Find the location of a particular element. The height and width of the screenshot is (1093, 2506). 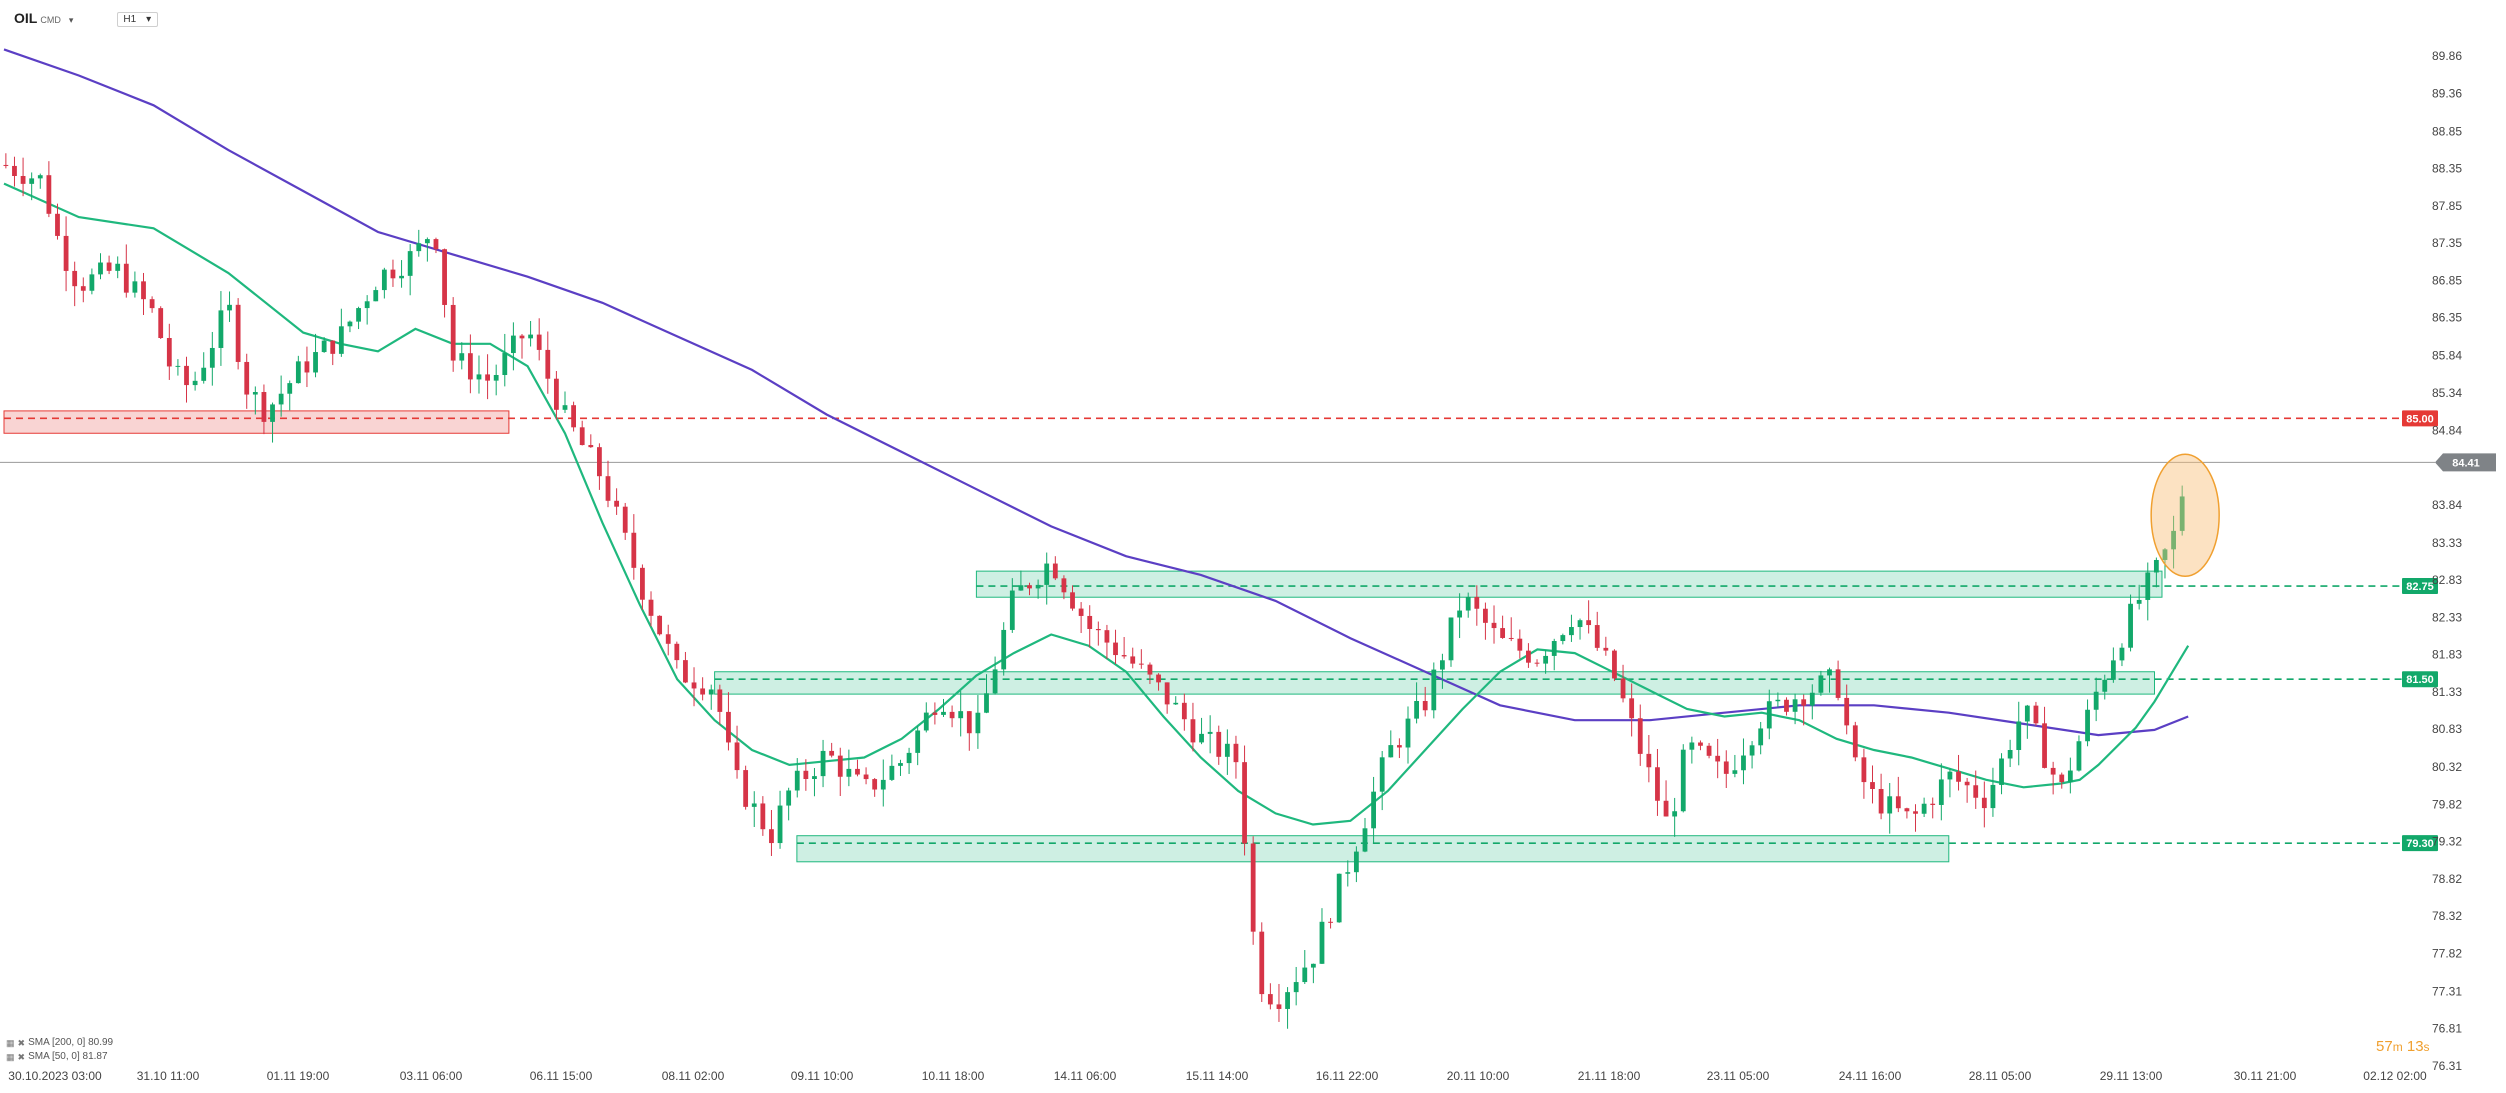

legend-sma50: ▦ ✖ SMA [50, 0] 81.87 is located at coordinates (59, 1057).